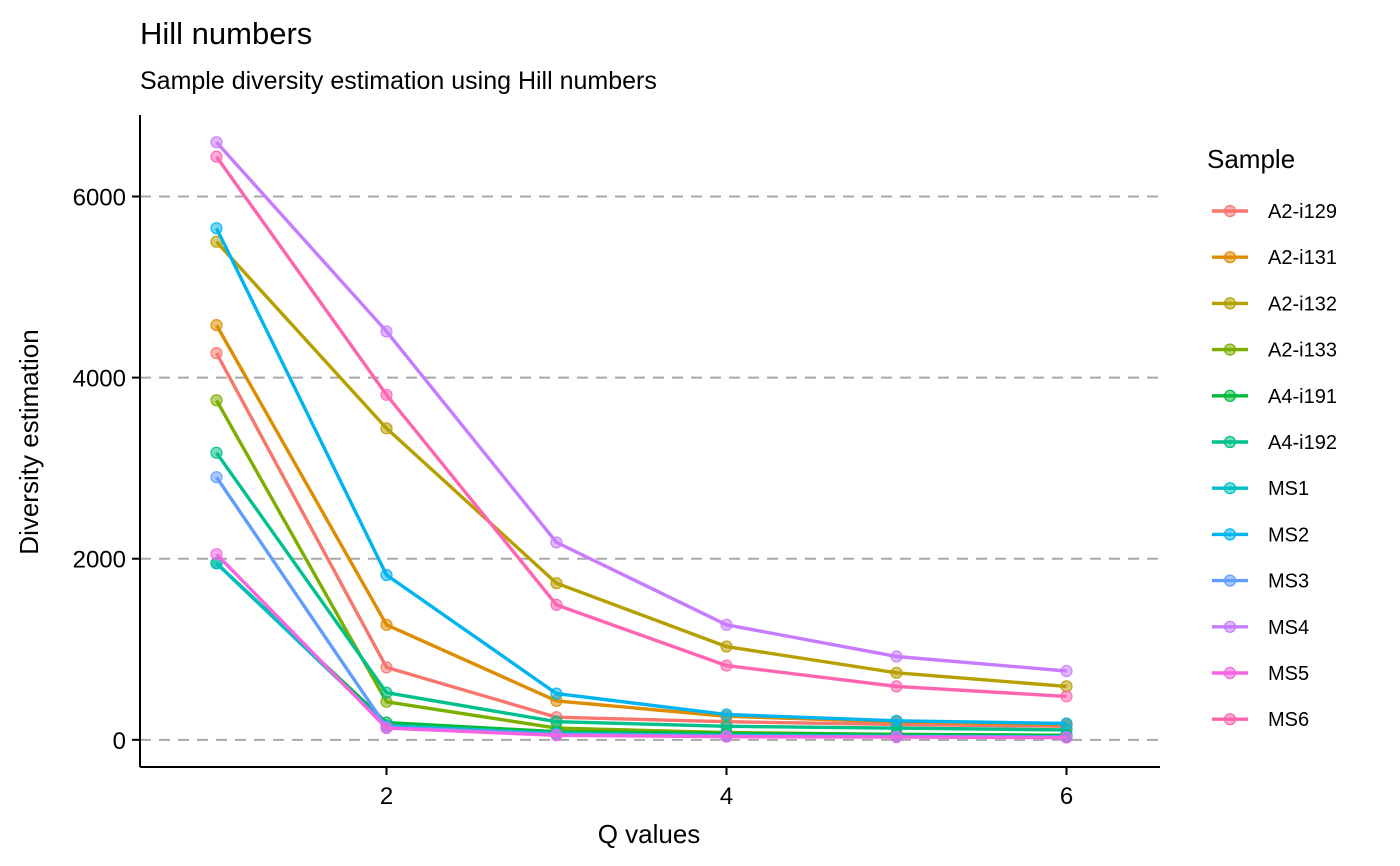  I want to click on legend-item-a2-i129: A2-i129, so click(1274, 212).